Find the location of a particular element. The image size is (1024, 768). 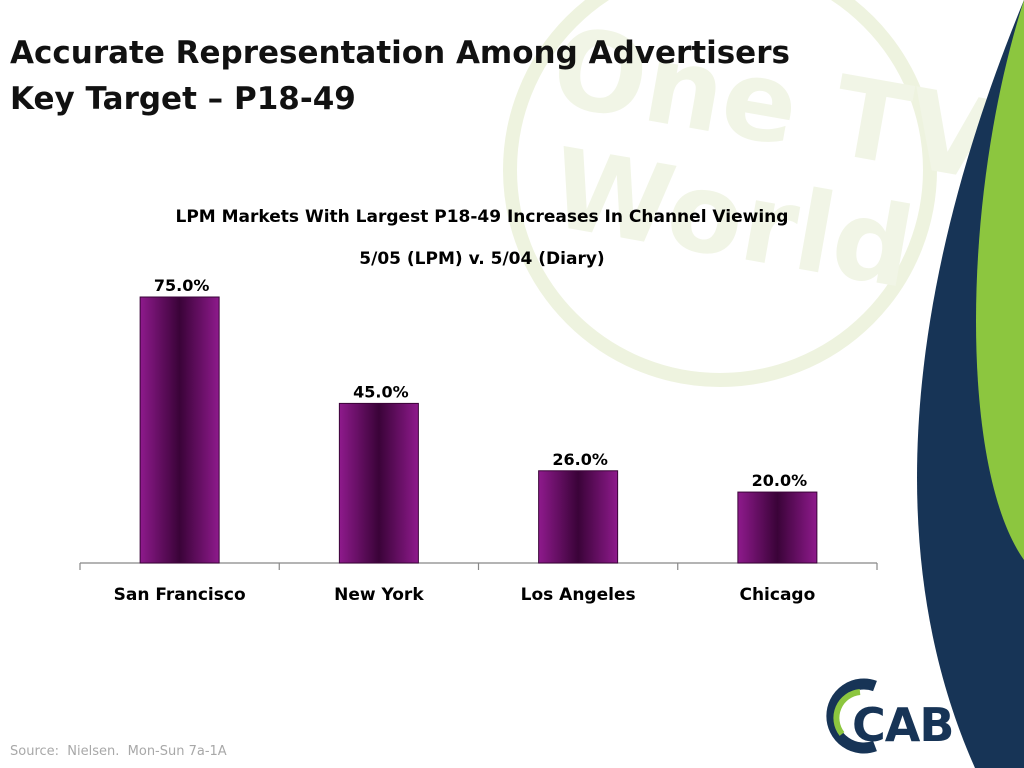

cab-logo-text: CAB is located at coordinates (903, 725).